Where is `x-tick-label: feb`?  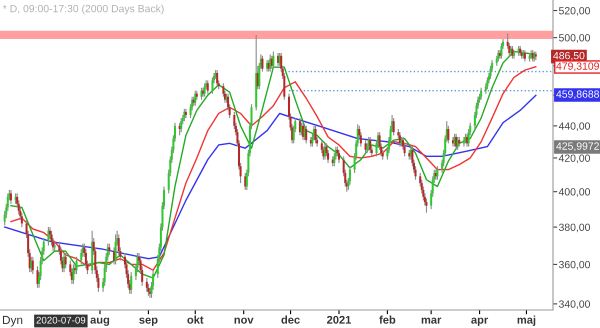
x-tick-label: feb is located at coordinates (387, 320).